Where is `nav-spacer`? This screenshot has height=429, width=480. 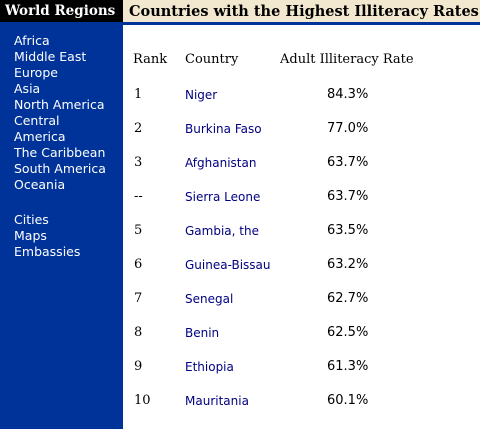
nav-spacer is located at coordinates (68, 202).